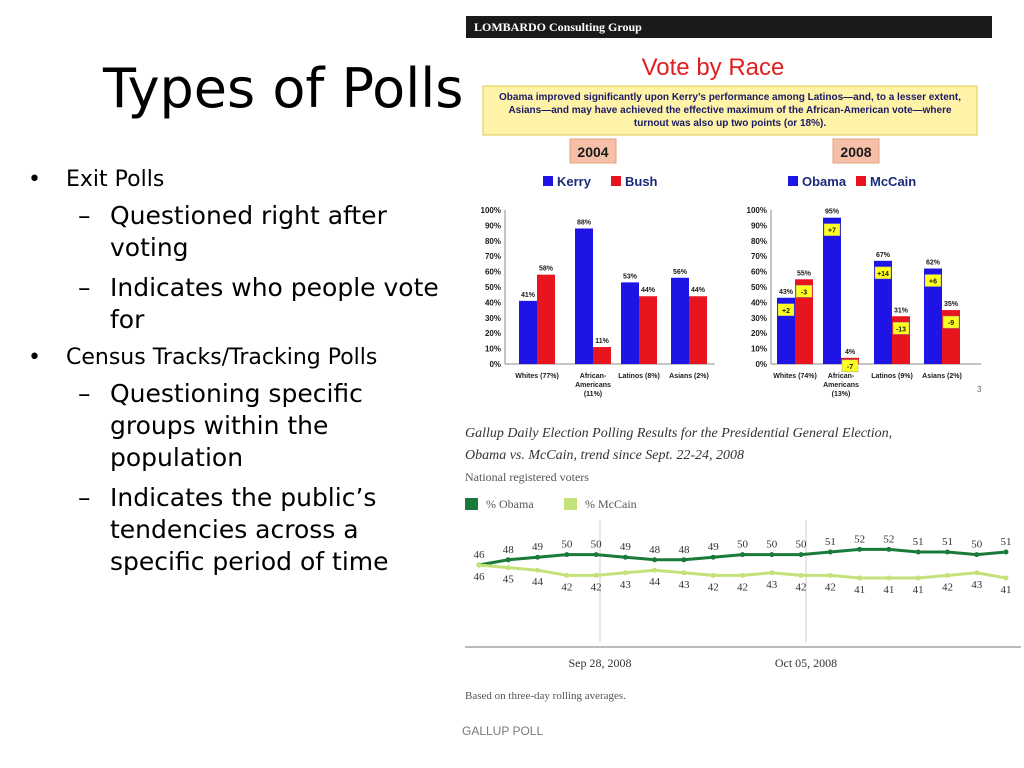 The height and width of the screenshot is (768, 1024). I want to click on change-label: -9, so click(951, 323).